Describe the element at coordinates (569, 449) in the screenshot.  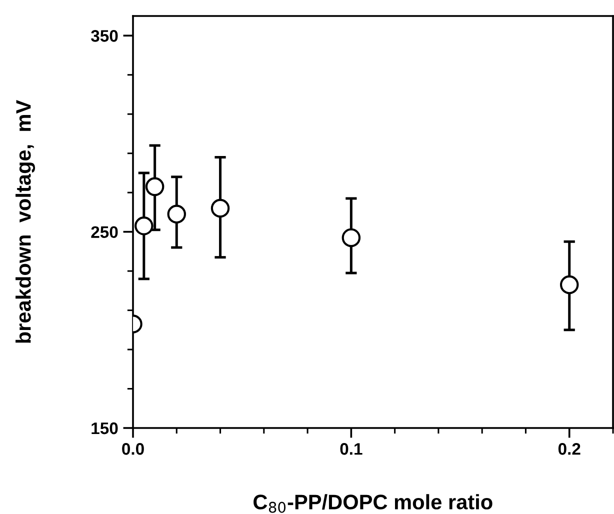
I see `x-tick-label: 0.2` at that location.